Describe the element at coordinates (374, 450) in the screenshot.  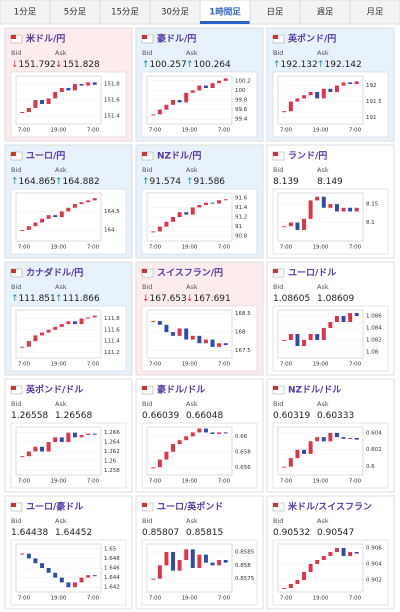
I see `y-tick-label: 0.602` at that location.